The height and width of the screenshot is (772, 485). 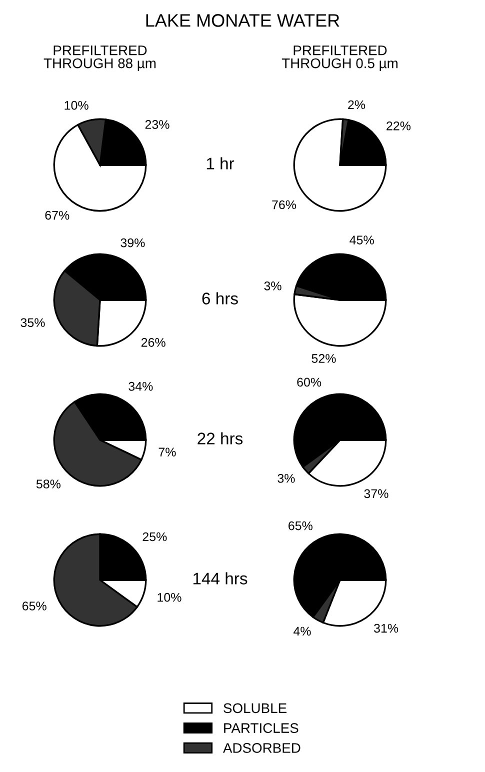 What do you see at coordinates (100, 58) in the screenshot?
I see `chart-subtitle: PREFILTERED THROUGH 88 µm` at bounding box center [100, 58].